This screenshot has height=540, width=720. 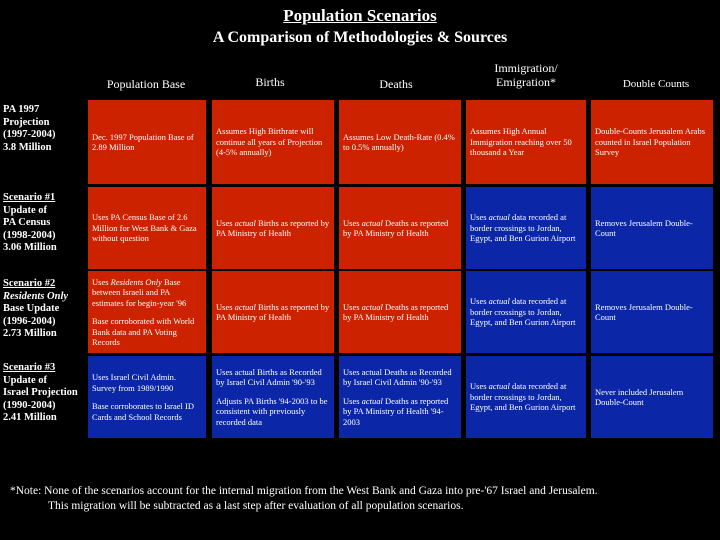 What do you see at coordinates (639, 397) in the screenshot?
I see `cell-text: Never included Jerusalem Double-Count` at bounding box center [639, 397].